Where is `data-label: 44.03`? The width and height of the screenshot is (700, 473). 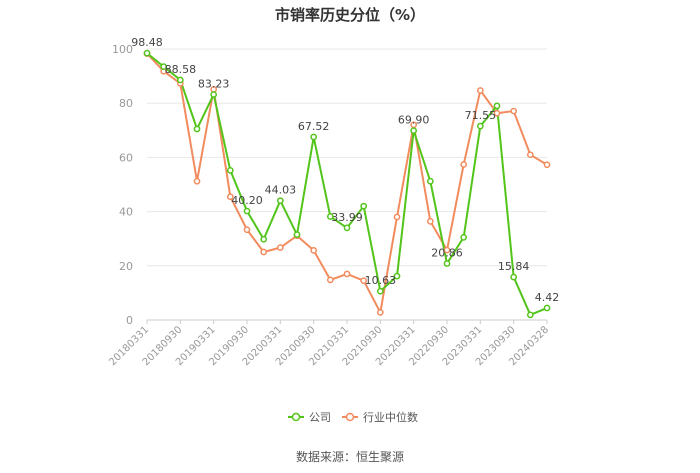
data-label: 44.03 is located at coordinates (281, 190).